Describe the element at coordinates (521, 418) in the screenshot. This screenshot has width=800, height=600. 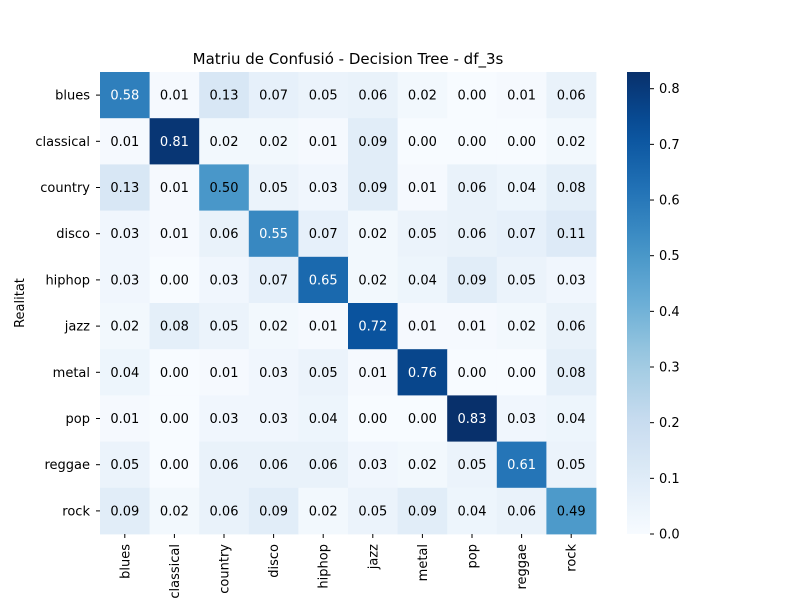
I see `heatmap-cell-pop-reggae` at that location.